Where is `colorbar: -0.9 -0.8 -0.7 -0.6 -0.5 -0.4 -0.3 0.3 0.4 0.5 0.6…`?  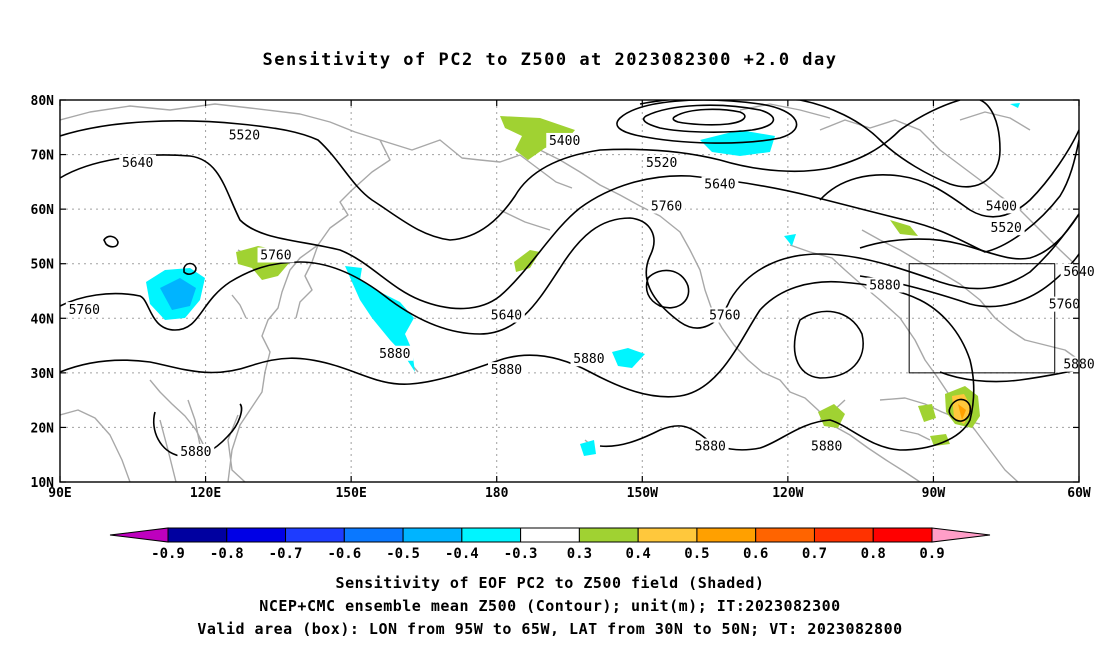
colorbar: -0.9 -0.8 -0.7 -0.6 -0.5 -0.4 -0.3 0.3 0.4 0.5 0.6… is located at coordinates (550, 544).